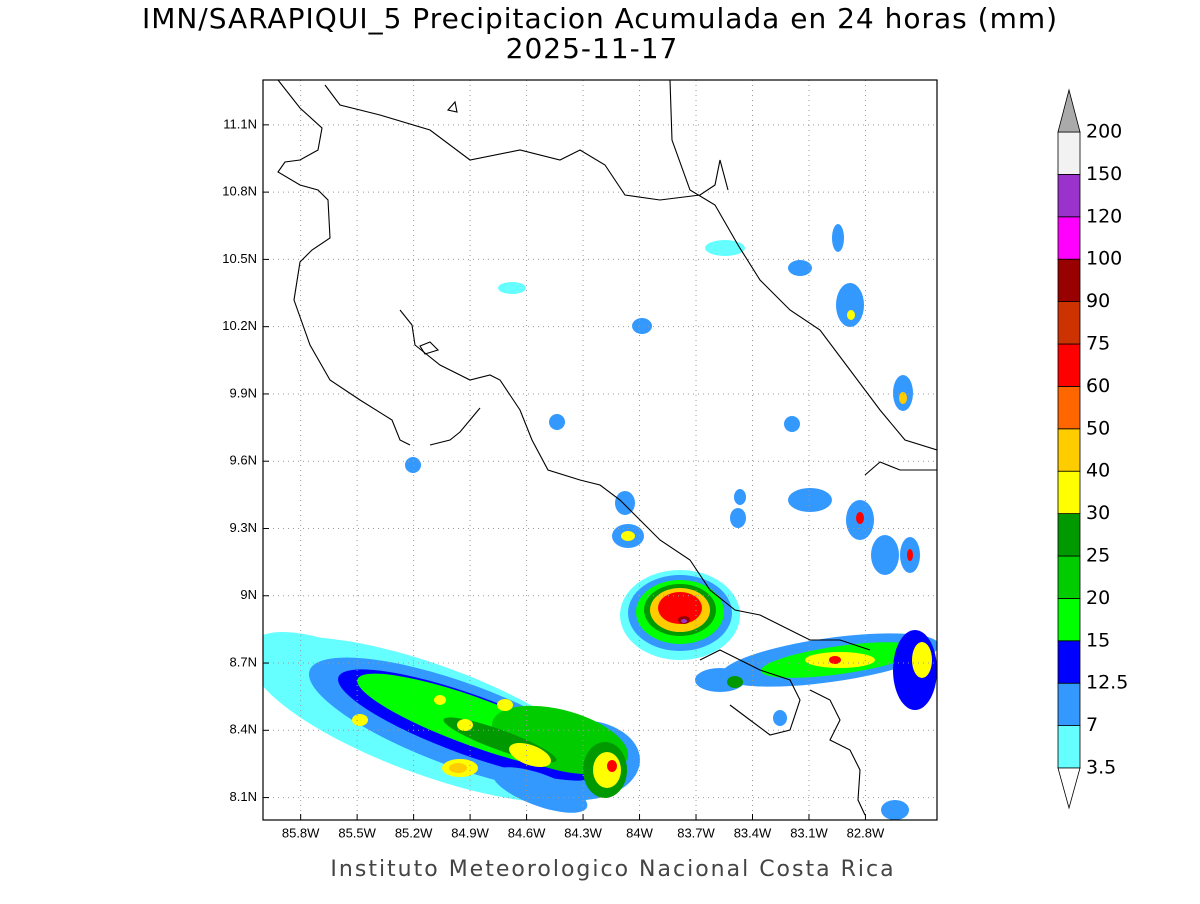 The image size is (1200, 904). I want to click on y-tick-label: 10.8N, so click(239, 191).